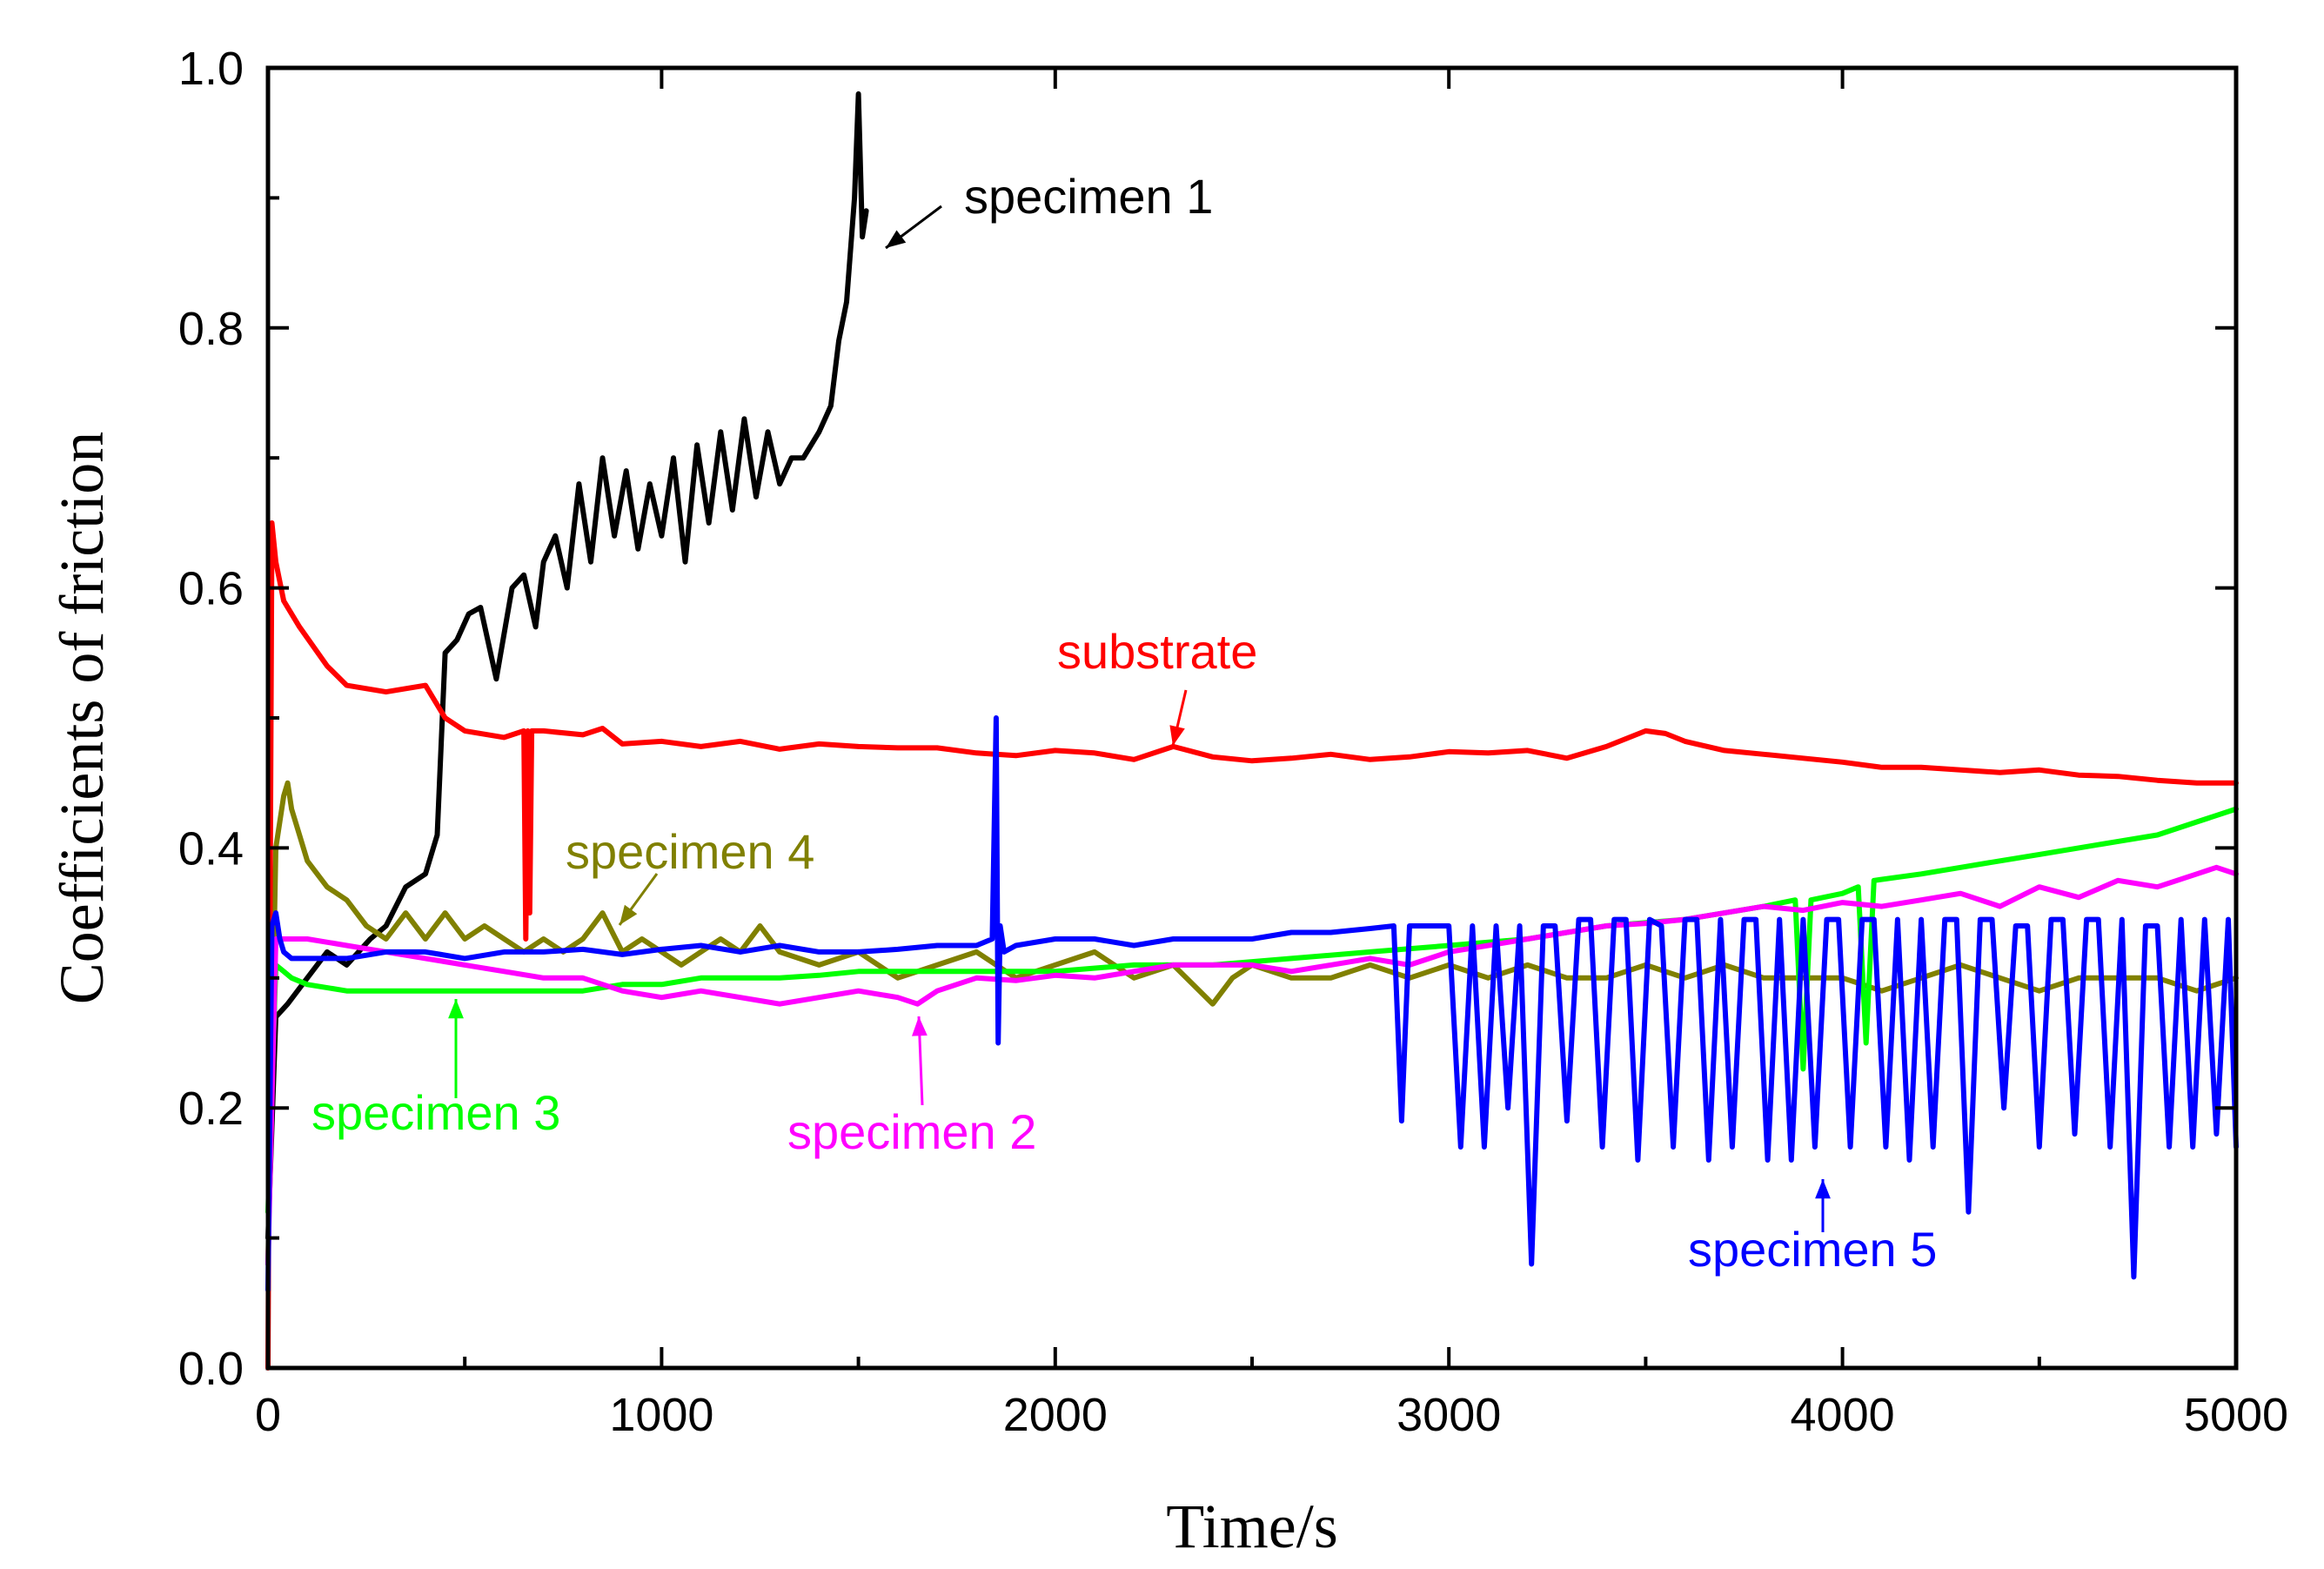  Describe the element at coordinates (1812, 1249) in the screenshot. I see `annotation-specimen-5: specimen 5` at that location.